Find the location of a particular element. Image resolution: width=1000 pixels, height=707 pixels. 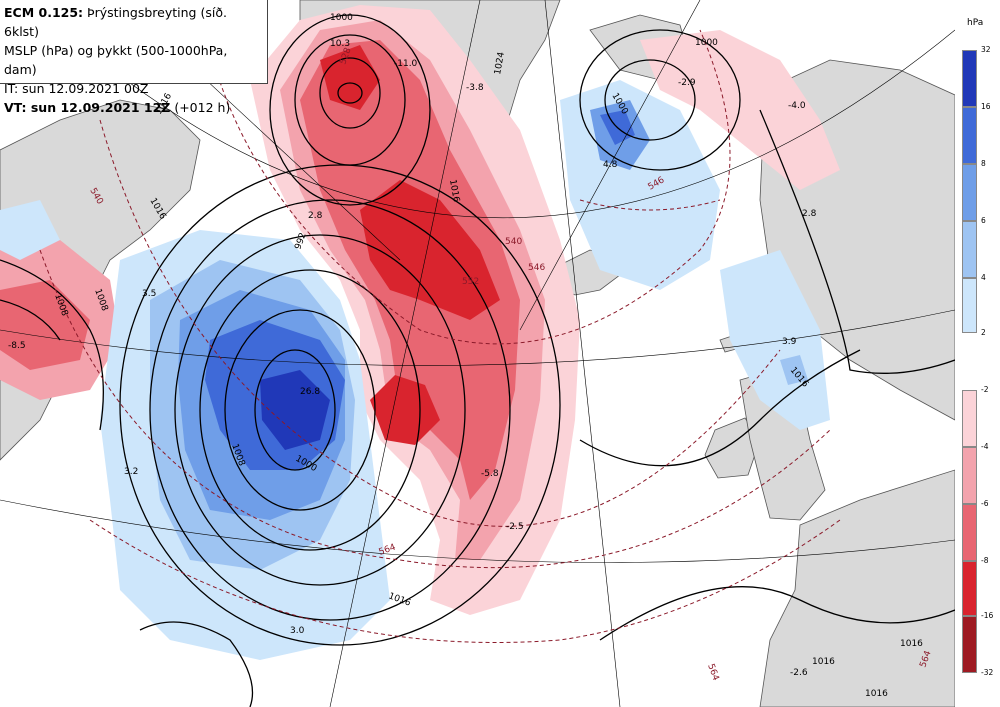

legend-tick: 2 is located at coordinates (983, 332).